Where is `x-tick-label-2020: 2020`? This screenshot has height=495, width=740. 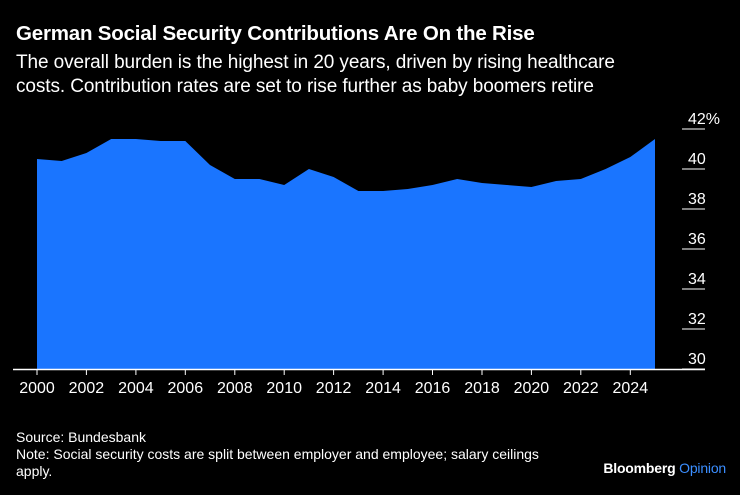
x-tick-label-2020: 2020 is located at coordinates (532, 388).